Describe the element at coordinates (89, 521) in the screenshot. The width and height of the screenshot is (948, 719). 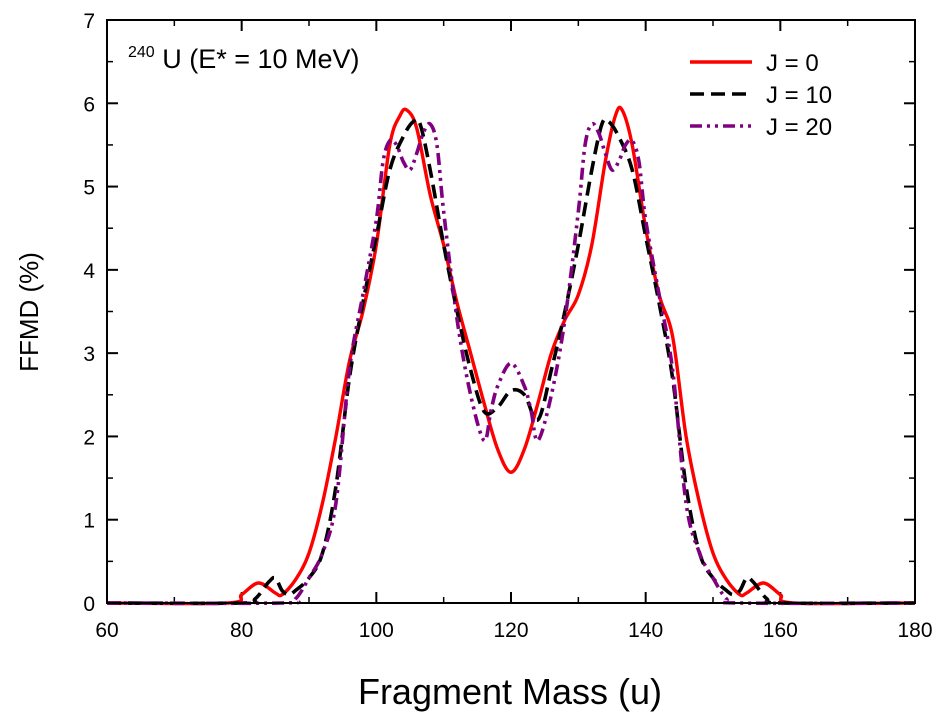
I see `y-tick-label: 1` at that location.